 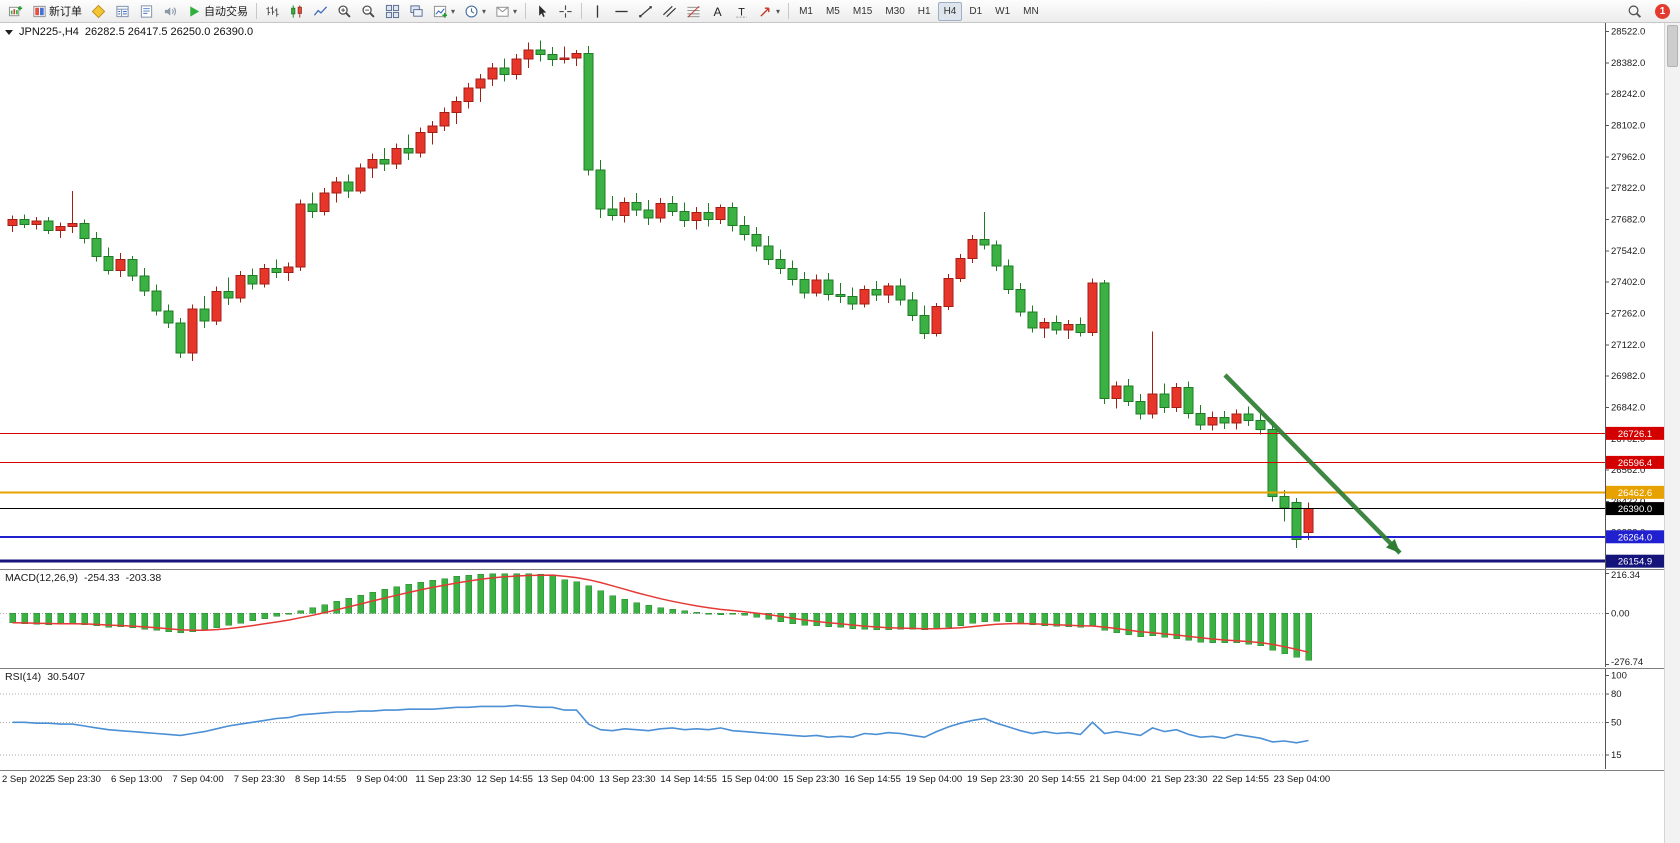 I want to click on arrow-annotation, so click(x=1312, y=464).